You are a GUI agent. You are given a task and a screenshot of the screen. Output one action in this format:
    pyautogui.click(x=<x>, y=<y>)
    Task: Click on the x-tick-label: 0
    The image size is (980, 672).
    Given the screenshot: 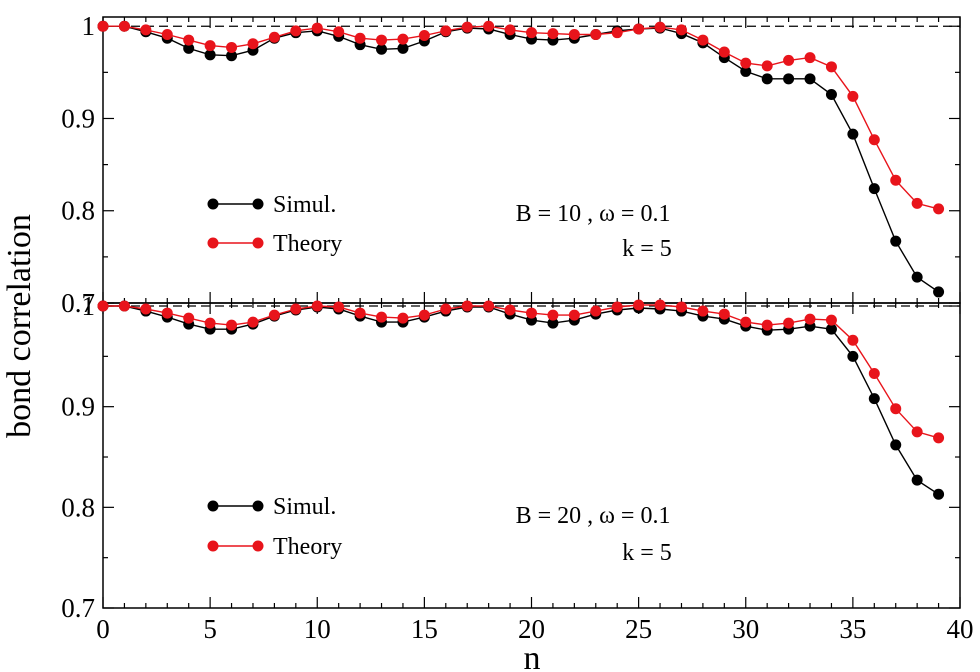 What is the action you would take?
    pyautogui.click(x=103, y=629)
    